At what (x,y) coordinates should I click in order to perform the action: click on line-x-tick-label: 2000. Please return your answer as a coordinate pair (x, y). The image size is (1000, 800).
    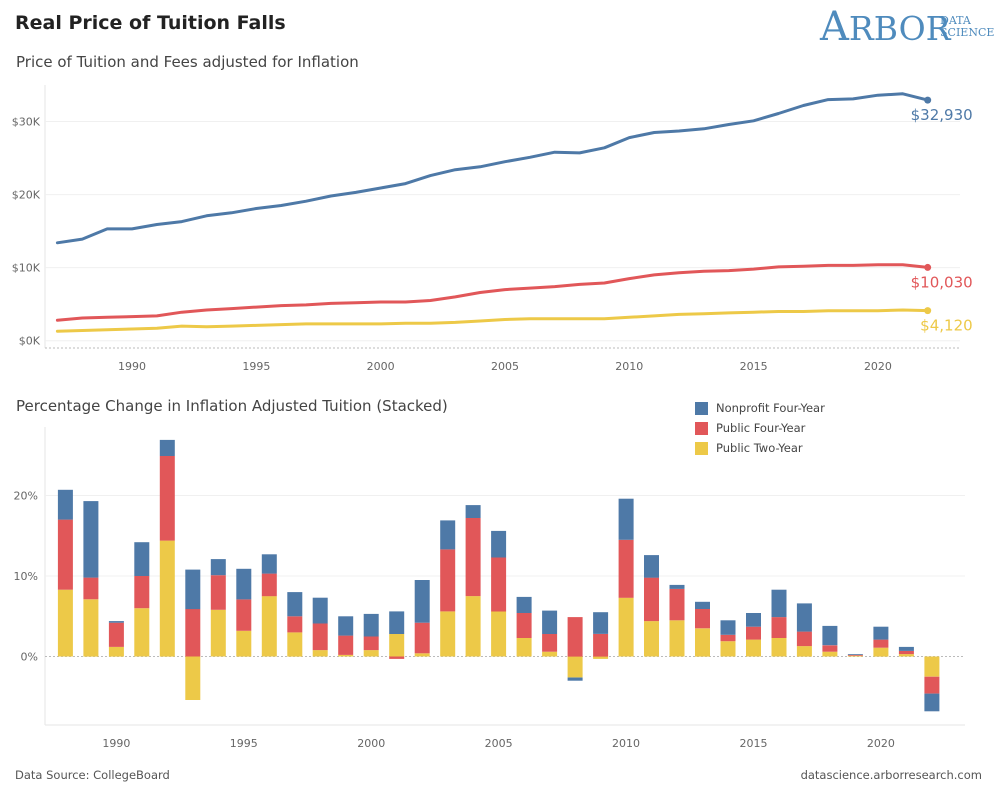
    Looking at the image, I should click on (381, 366).